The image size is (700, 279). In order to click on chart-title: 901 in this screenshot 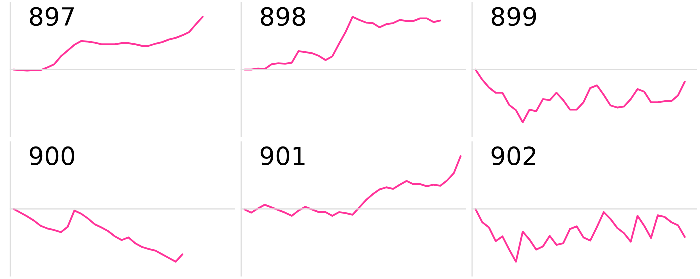, I will do `click(282, 156)`.